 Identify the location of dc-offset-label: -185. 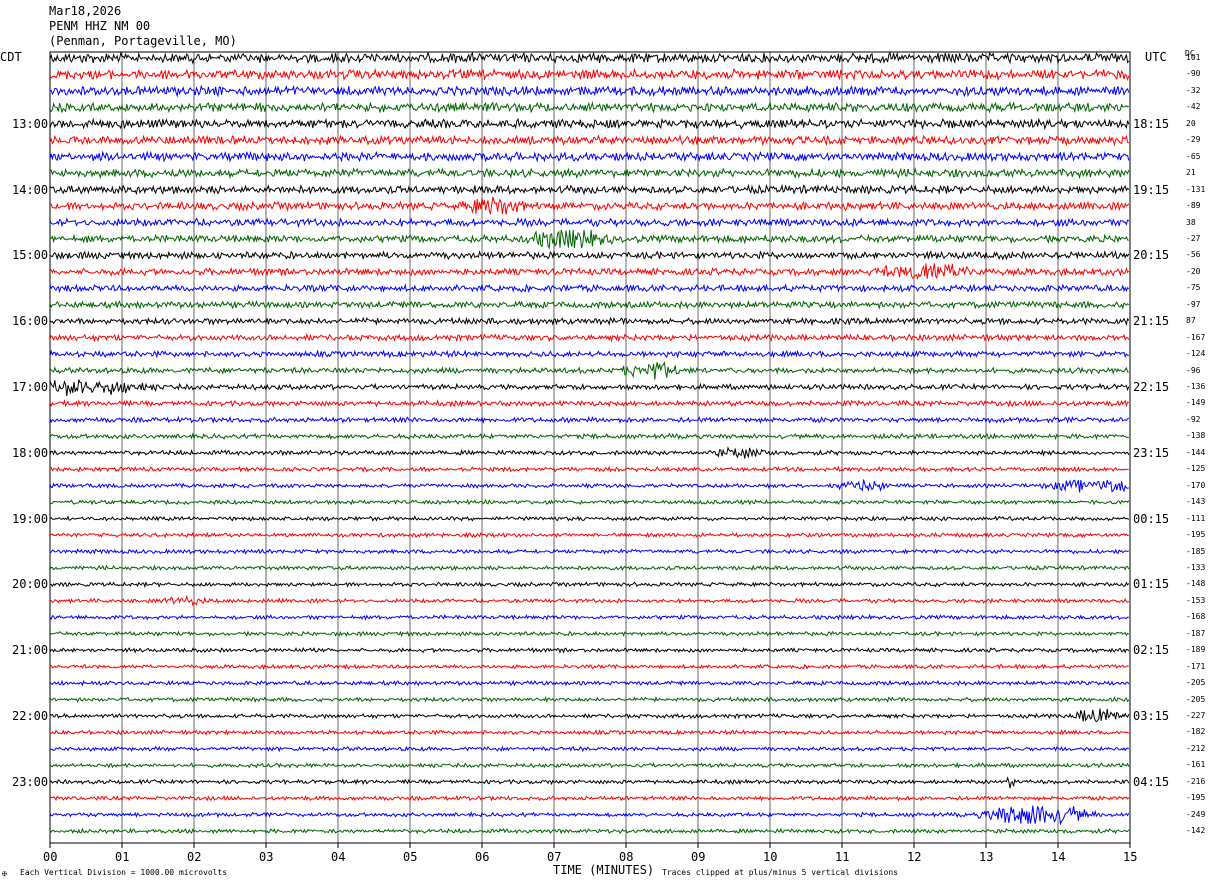
(1196, 551).